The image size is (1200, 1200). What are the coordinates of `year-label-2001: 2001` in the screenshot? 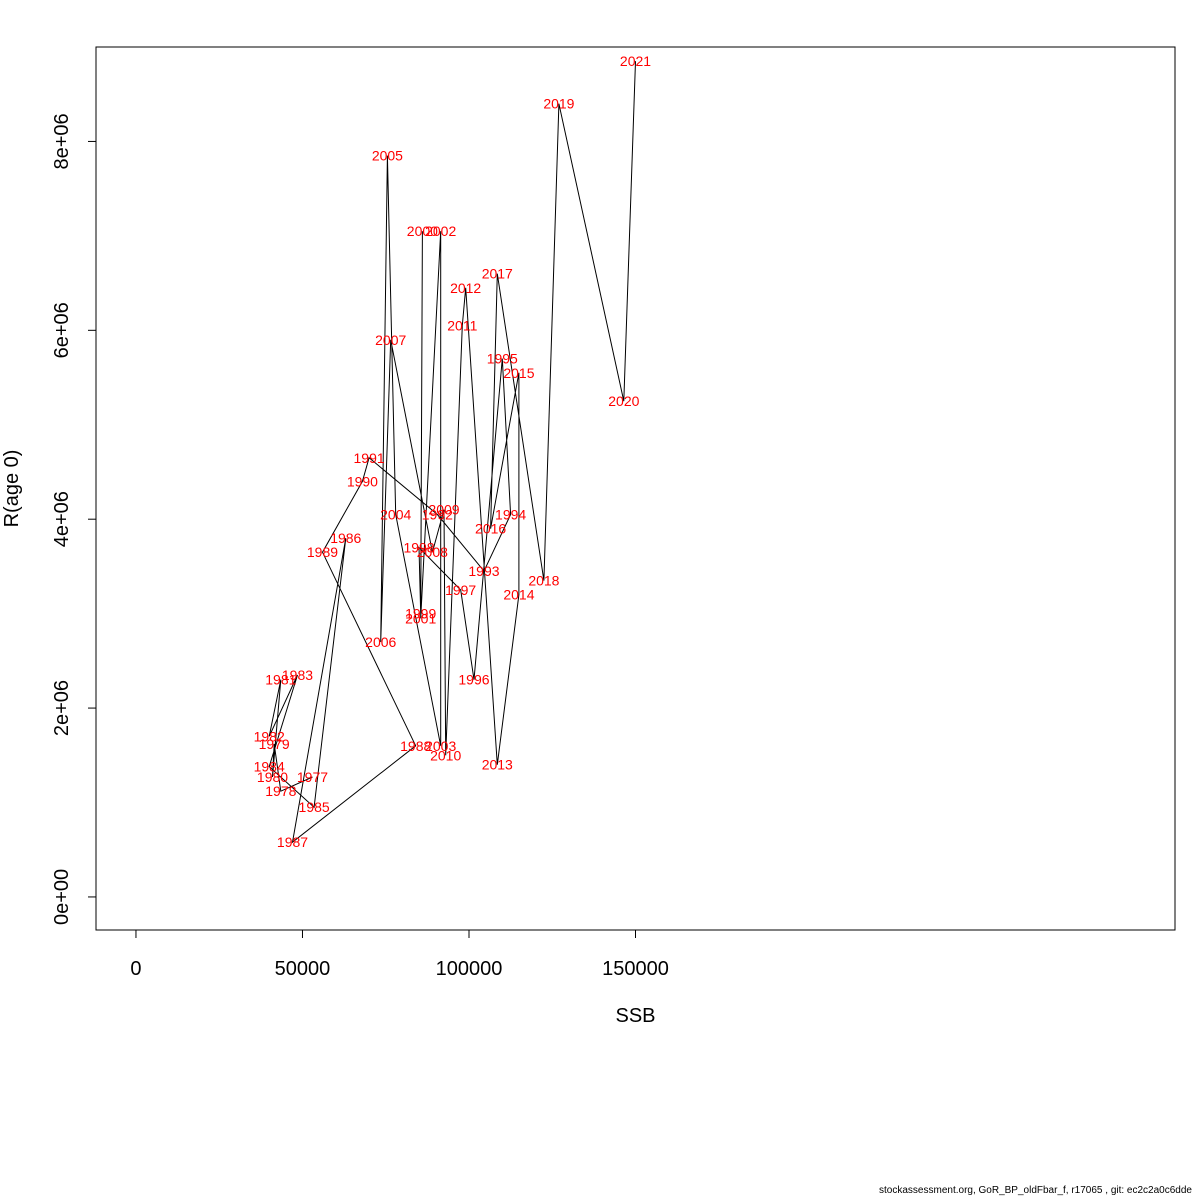 It's located at (420, 618).